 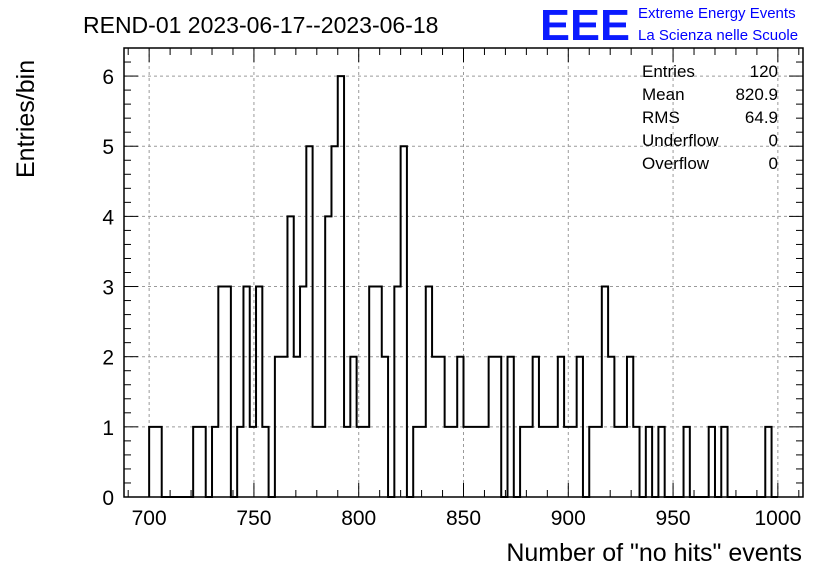 What do you see at coordinates (108, 288) in the screenshot?
I see `y-tick-label: 3` at bounding box center [108, 288].